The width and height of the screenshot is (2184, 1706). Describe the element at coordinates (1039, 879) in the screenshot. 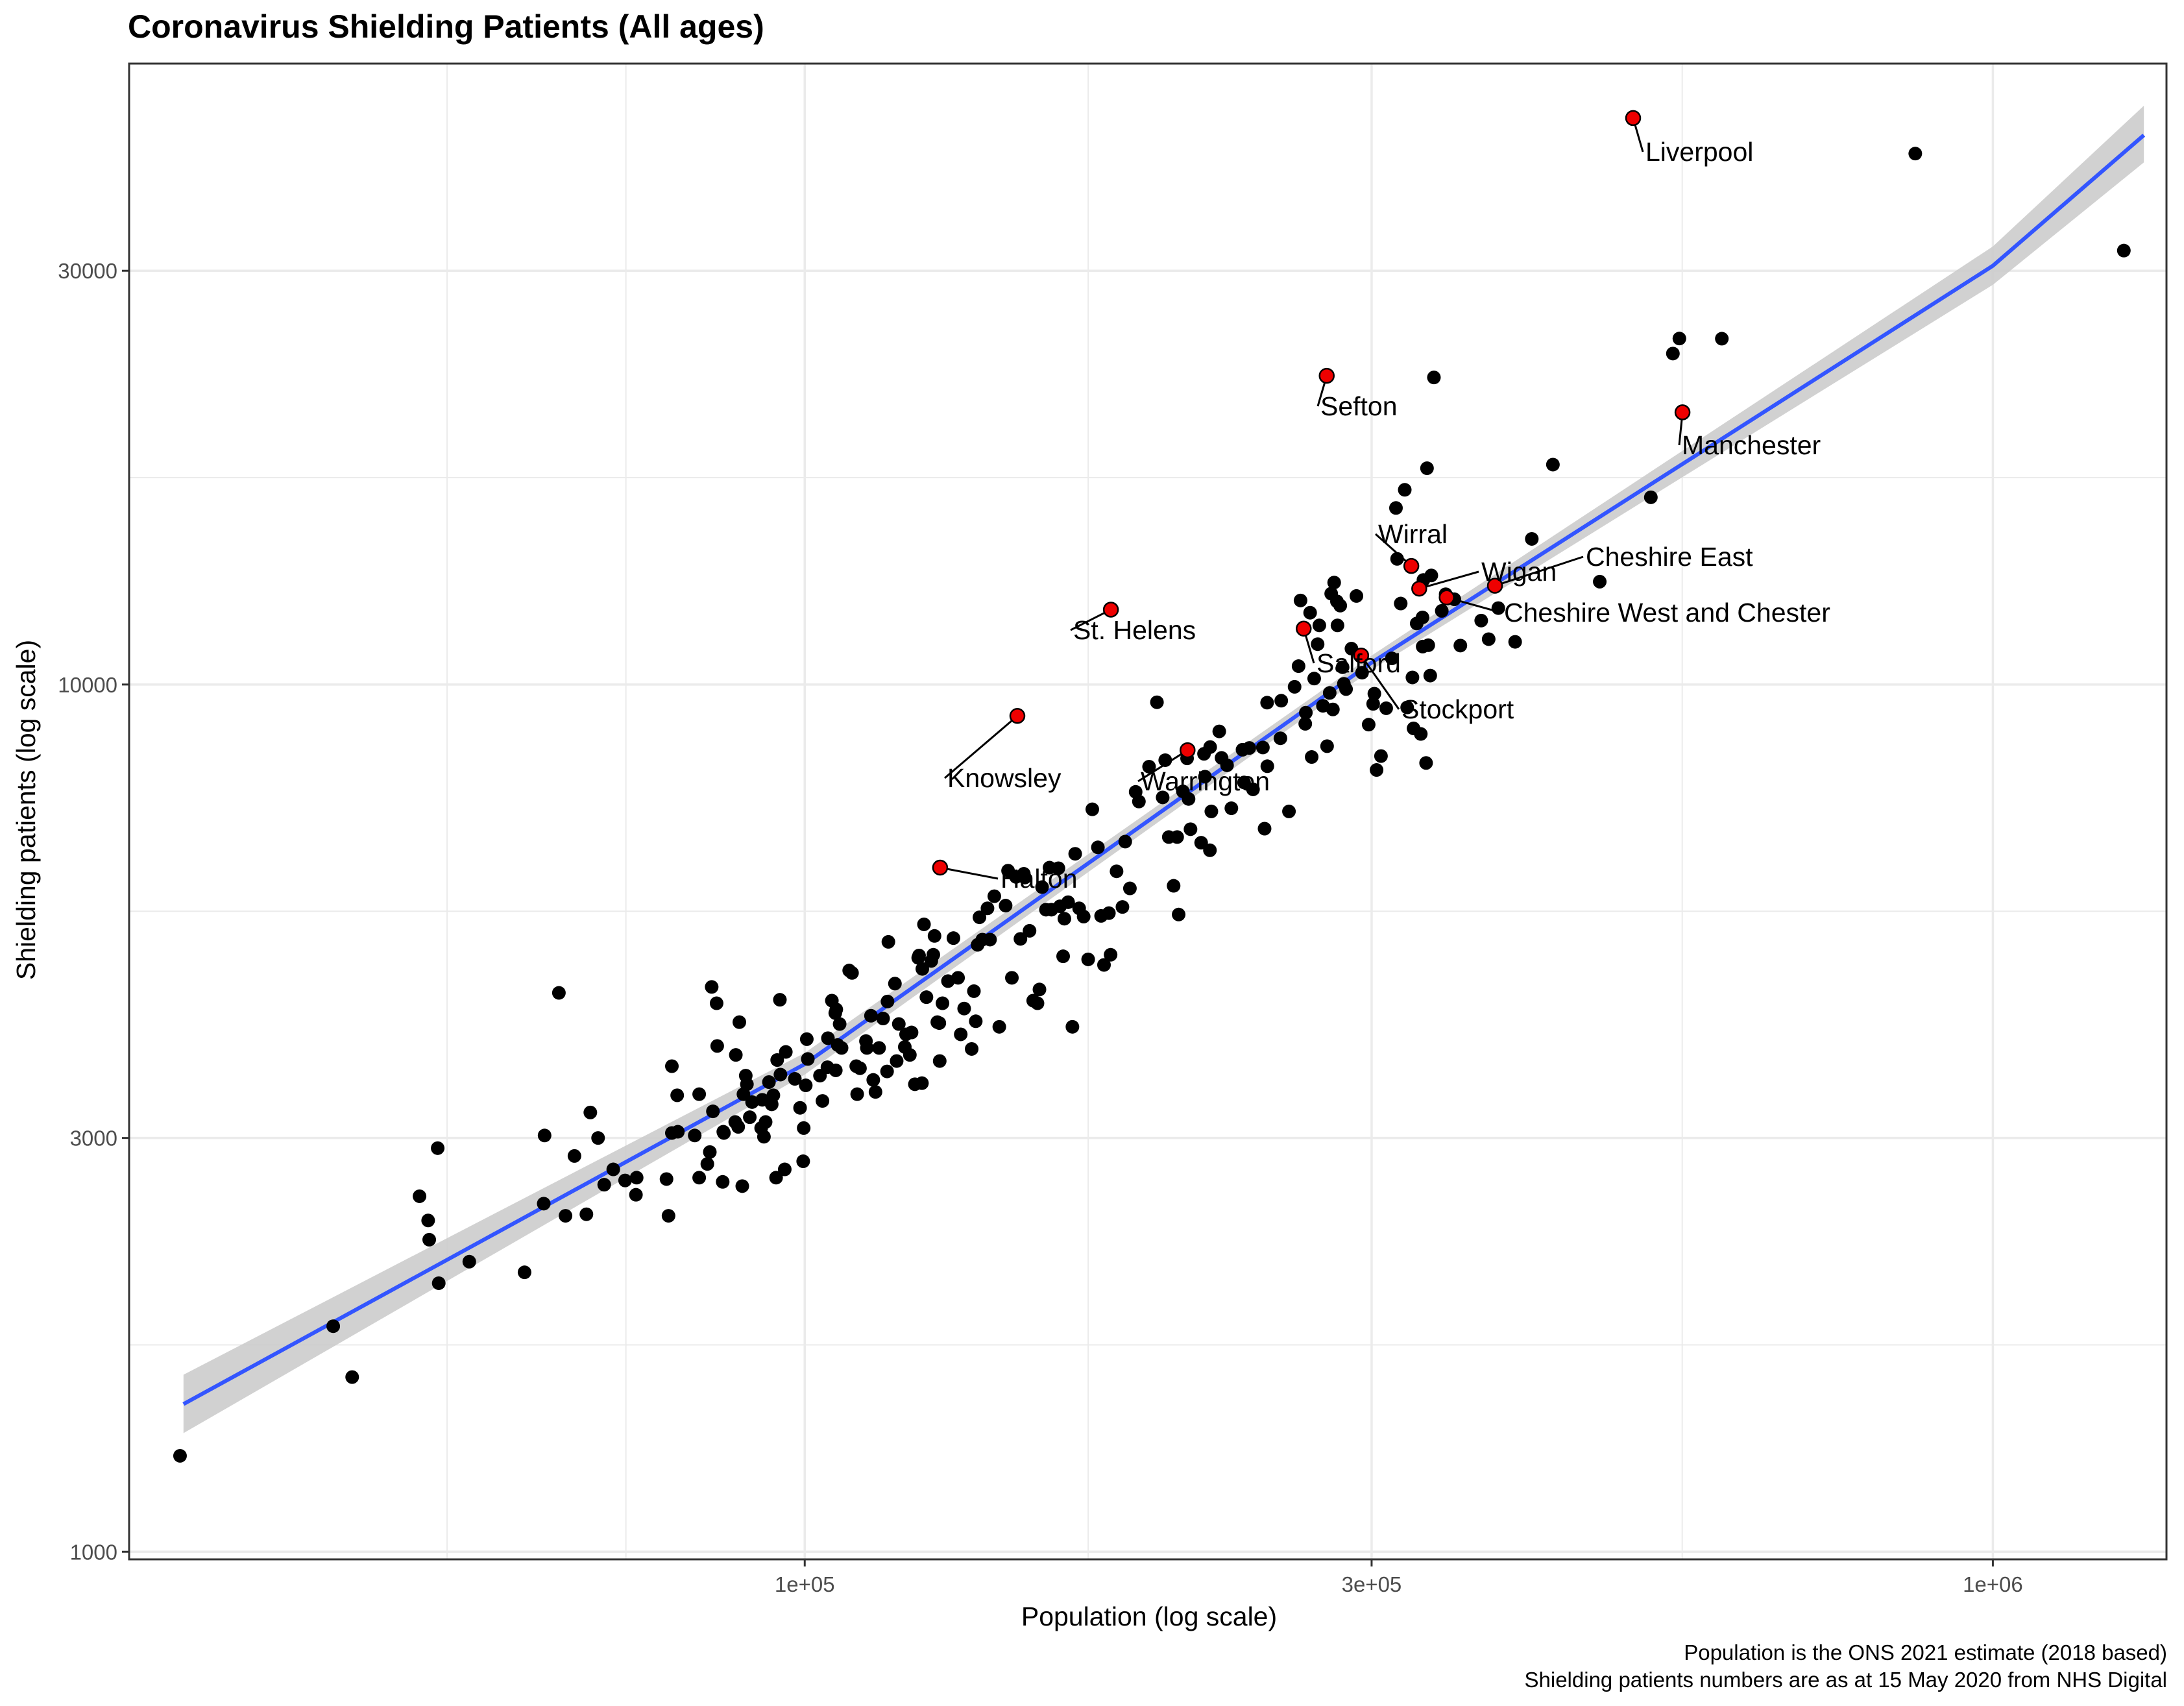

I see `label-halton: Halton` at that location.